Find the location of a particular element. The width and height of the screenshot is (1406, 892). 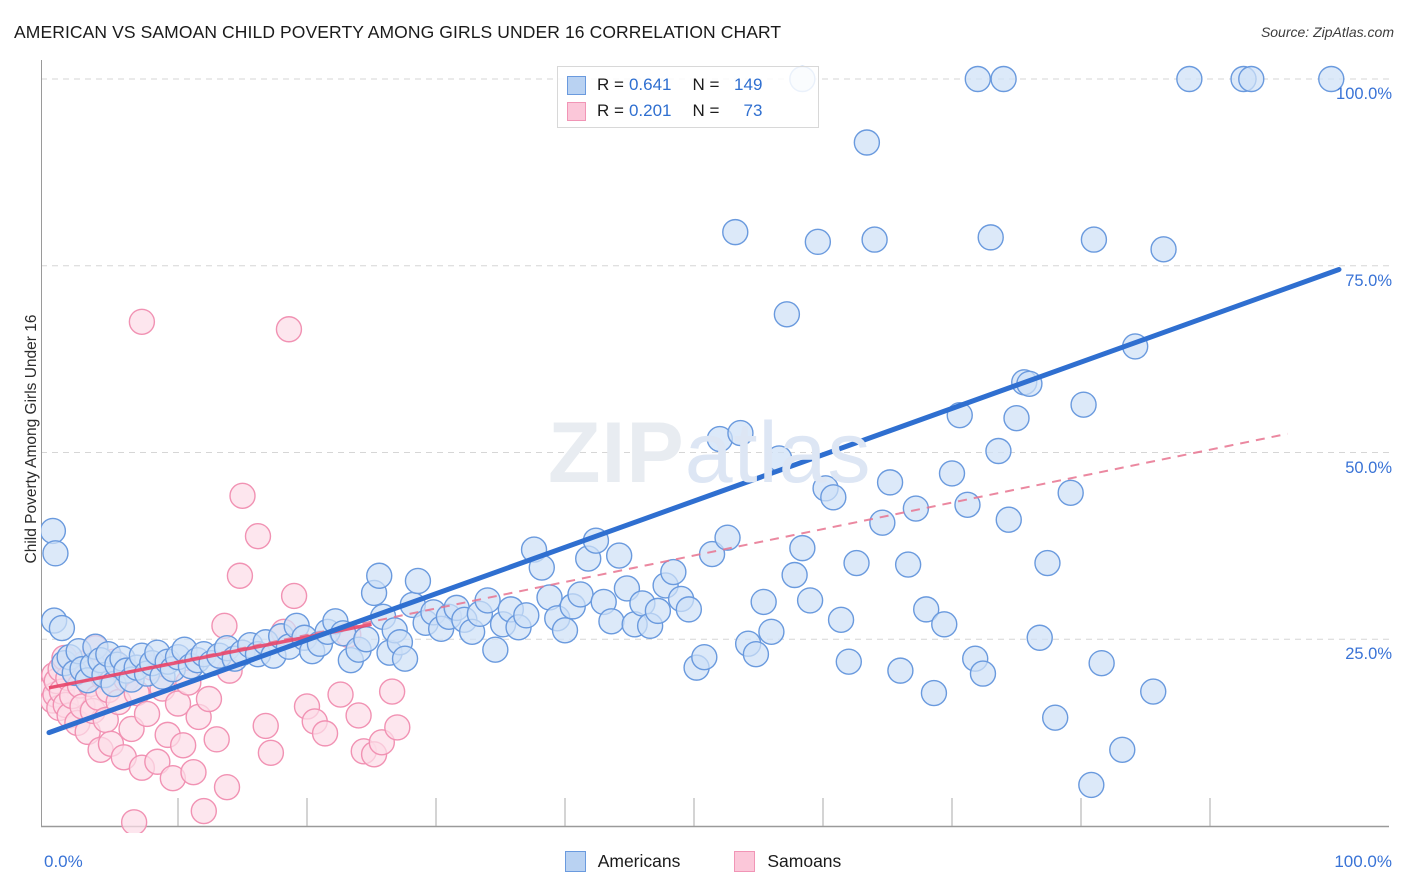

legend-color-samoans is located at coordinates (745, 861).